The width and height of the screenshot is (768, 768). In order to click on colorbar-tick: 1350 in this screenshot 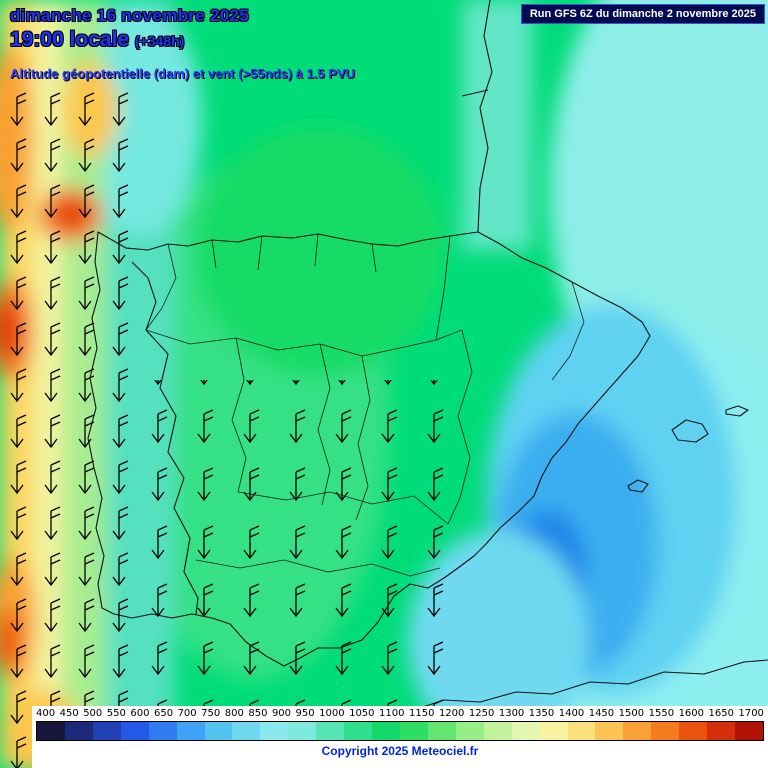, I will do `click(541, 713)`.